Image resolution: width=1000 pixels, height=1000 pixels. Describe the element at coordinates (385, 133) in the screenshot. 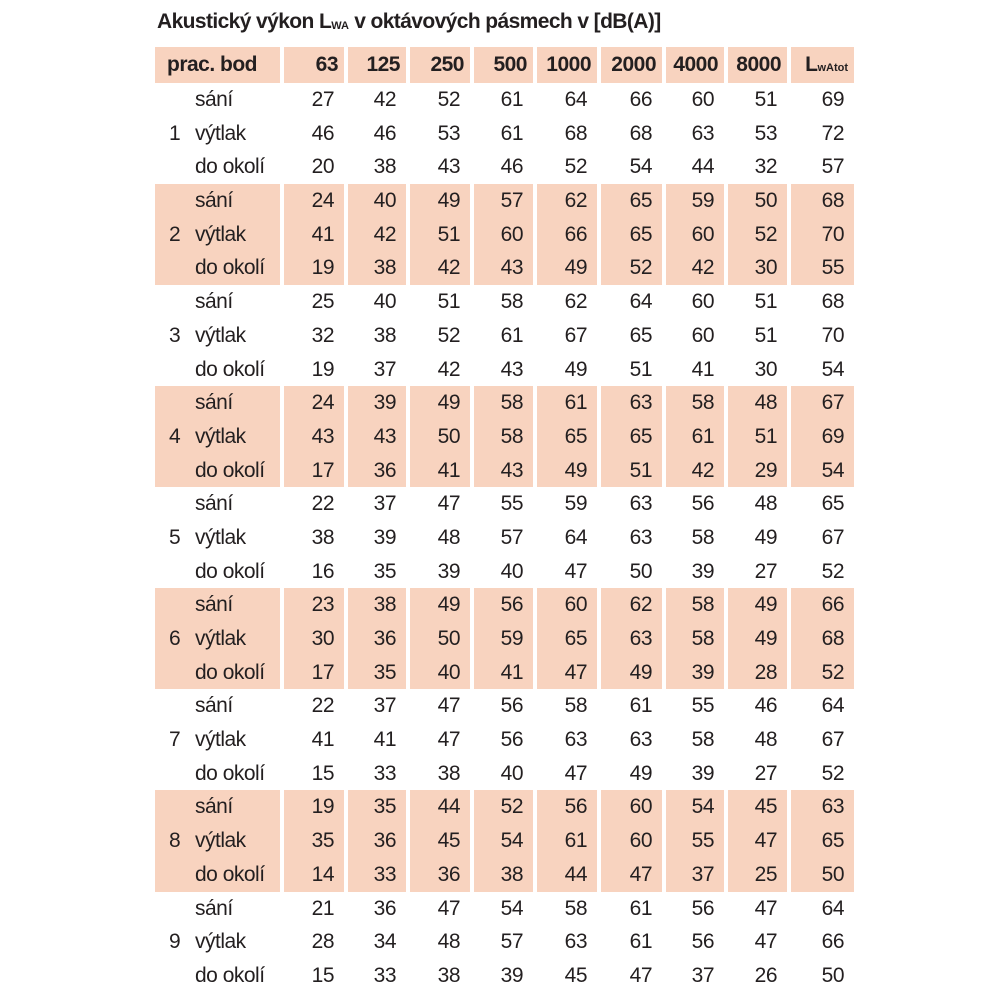

I see `table-cell: 46` at that location.